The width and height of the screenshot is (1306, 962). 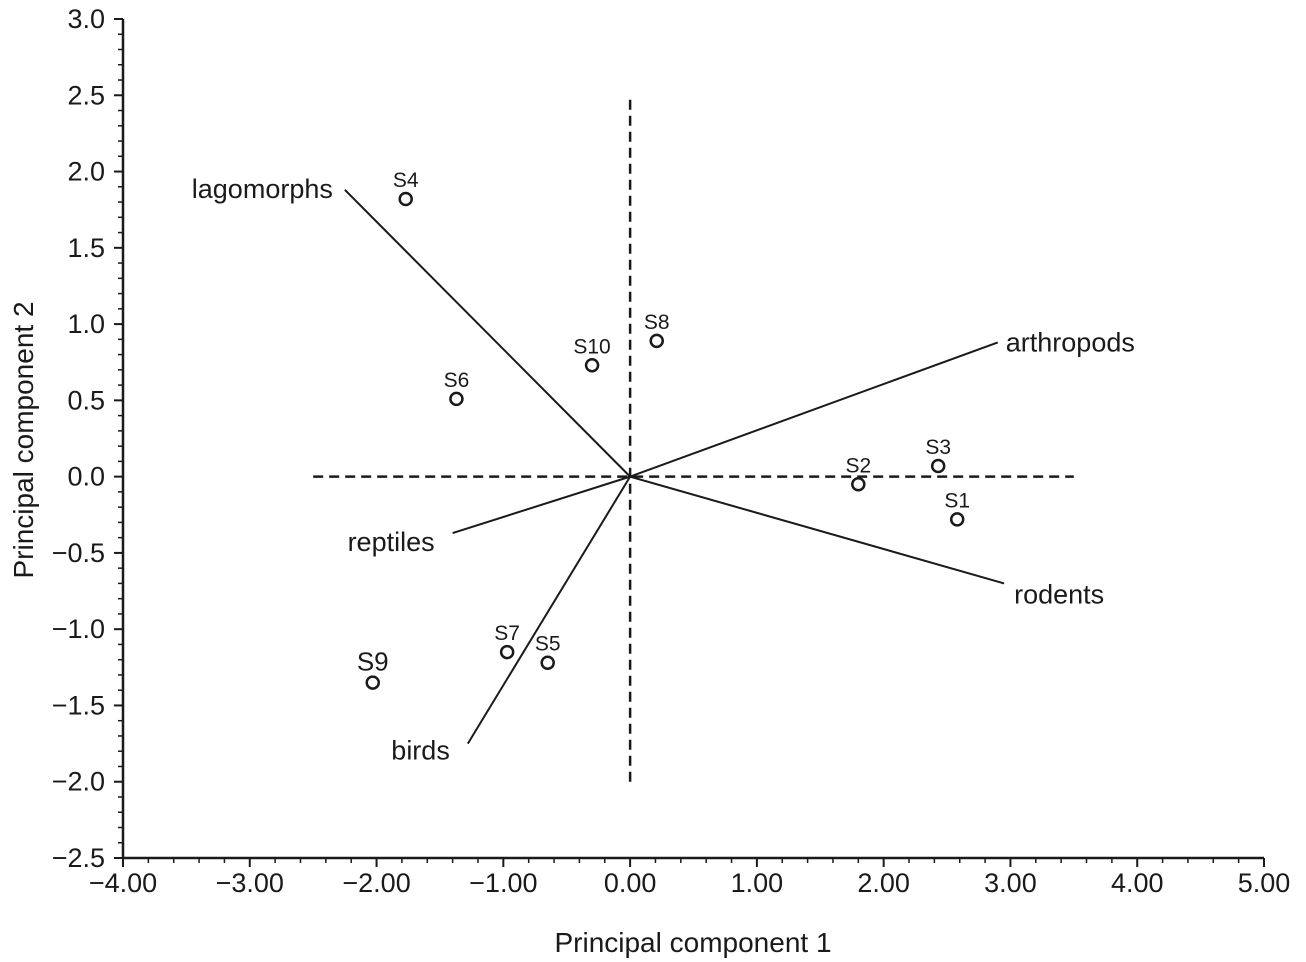 I want to click on y-tick-label: 0.0, so click(x=86, y=477).